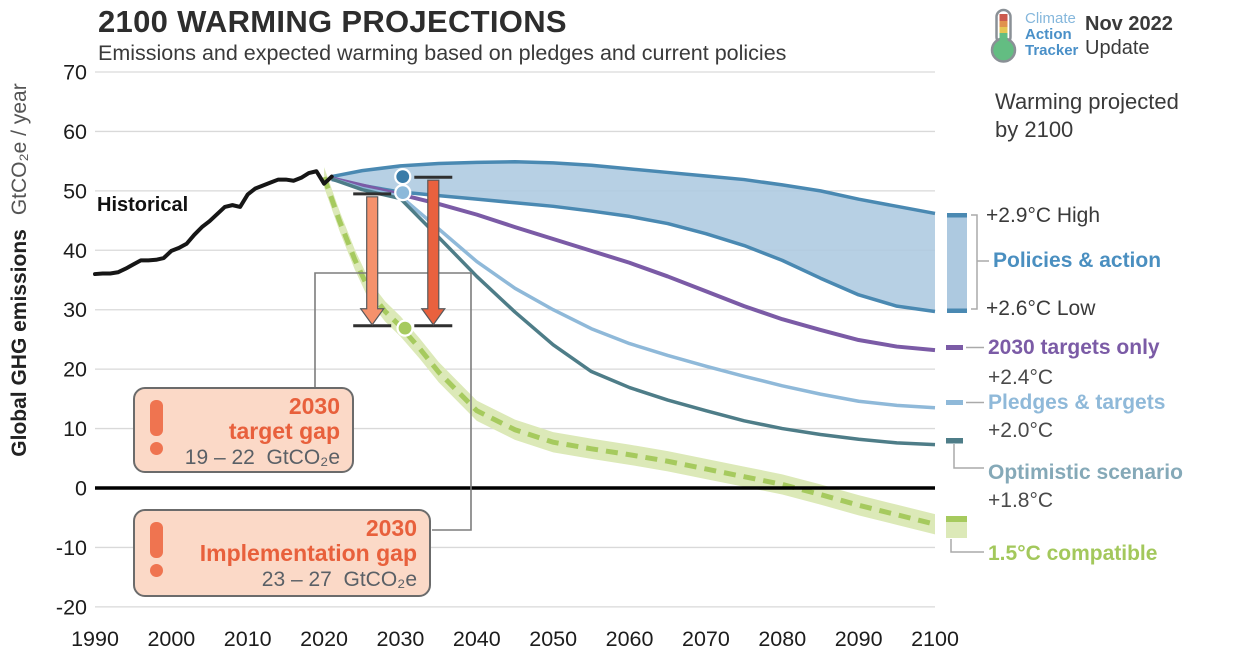 The image size is (1240, 651). Describe the element at coordinates (405, 328) in the screenshot. I see `one-point-five-2030-dot` at that location.